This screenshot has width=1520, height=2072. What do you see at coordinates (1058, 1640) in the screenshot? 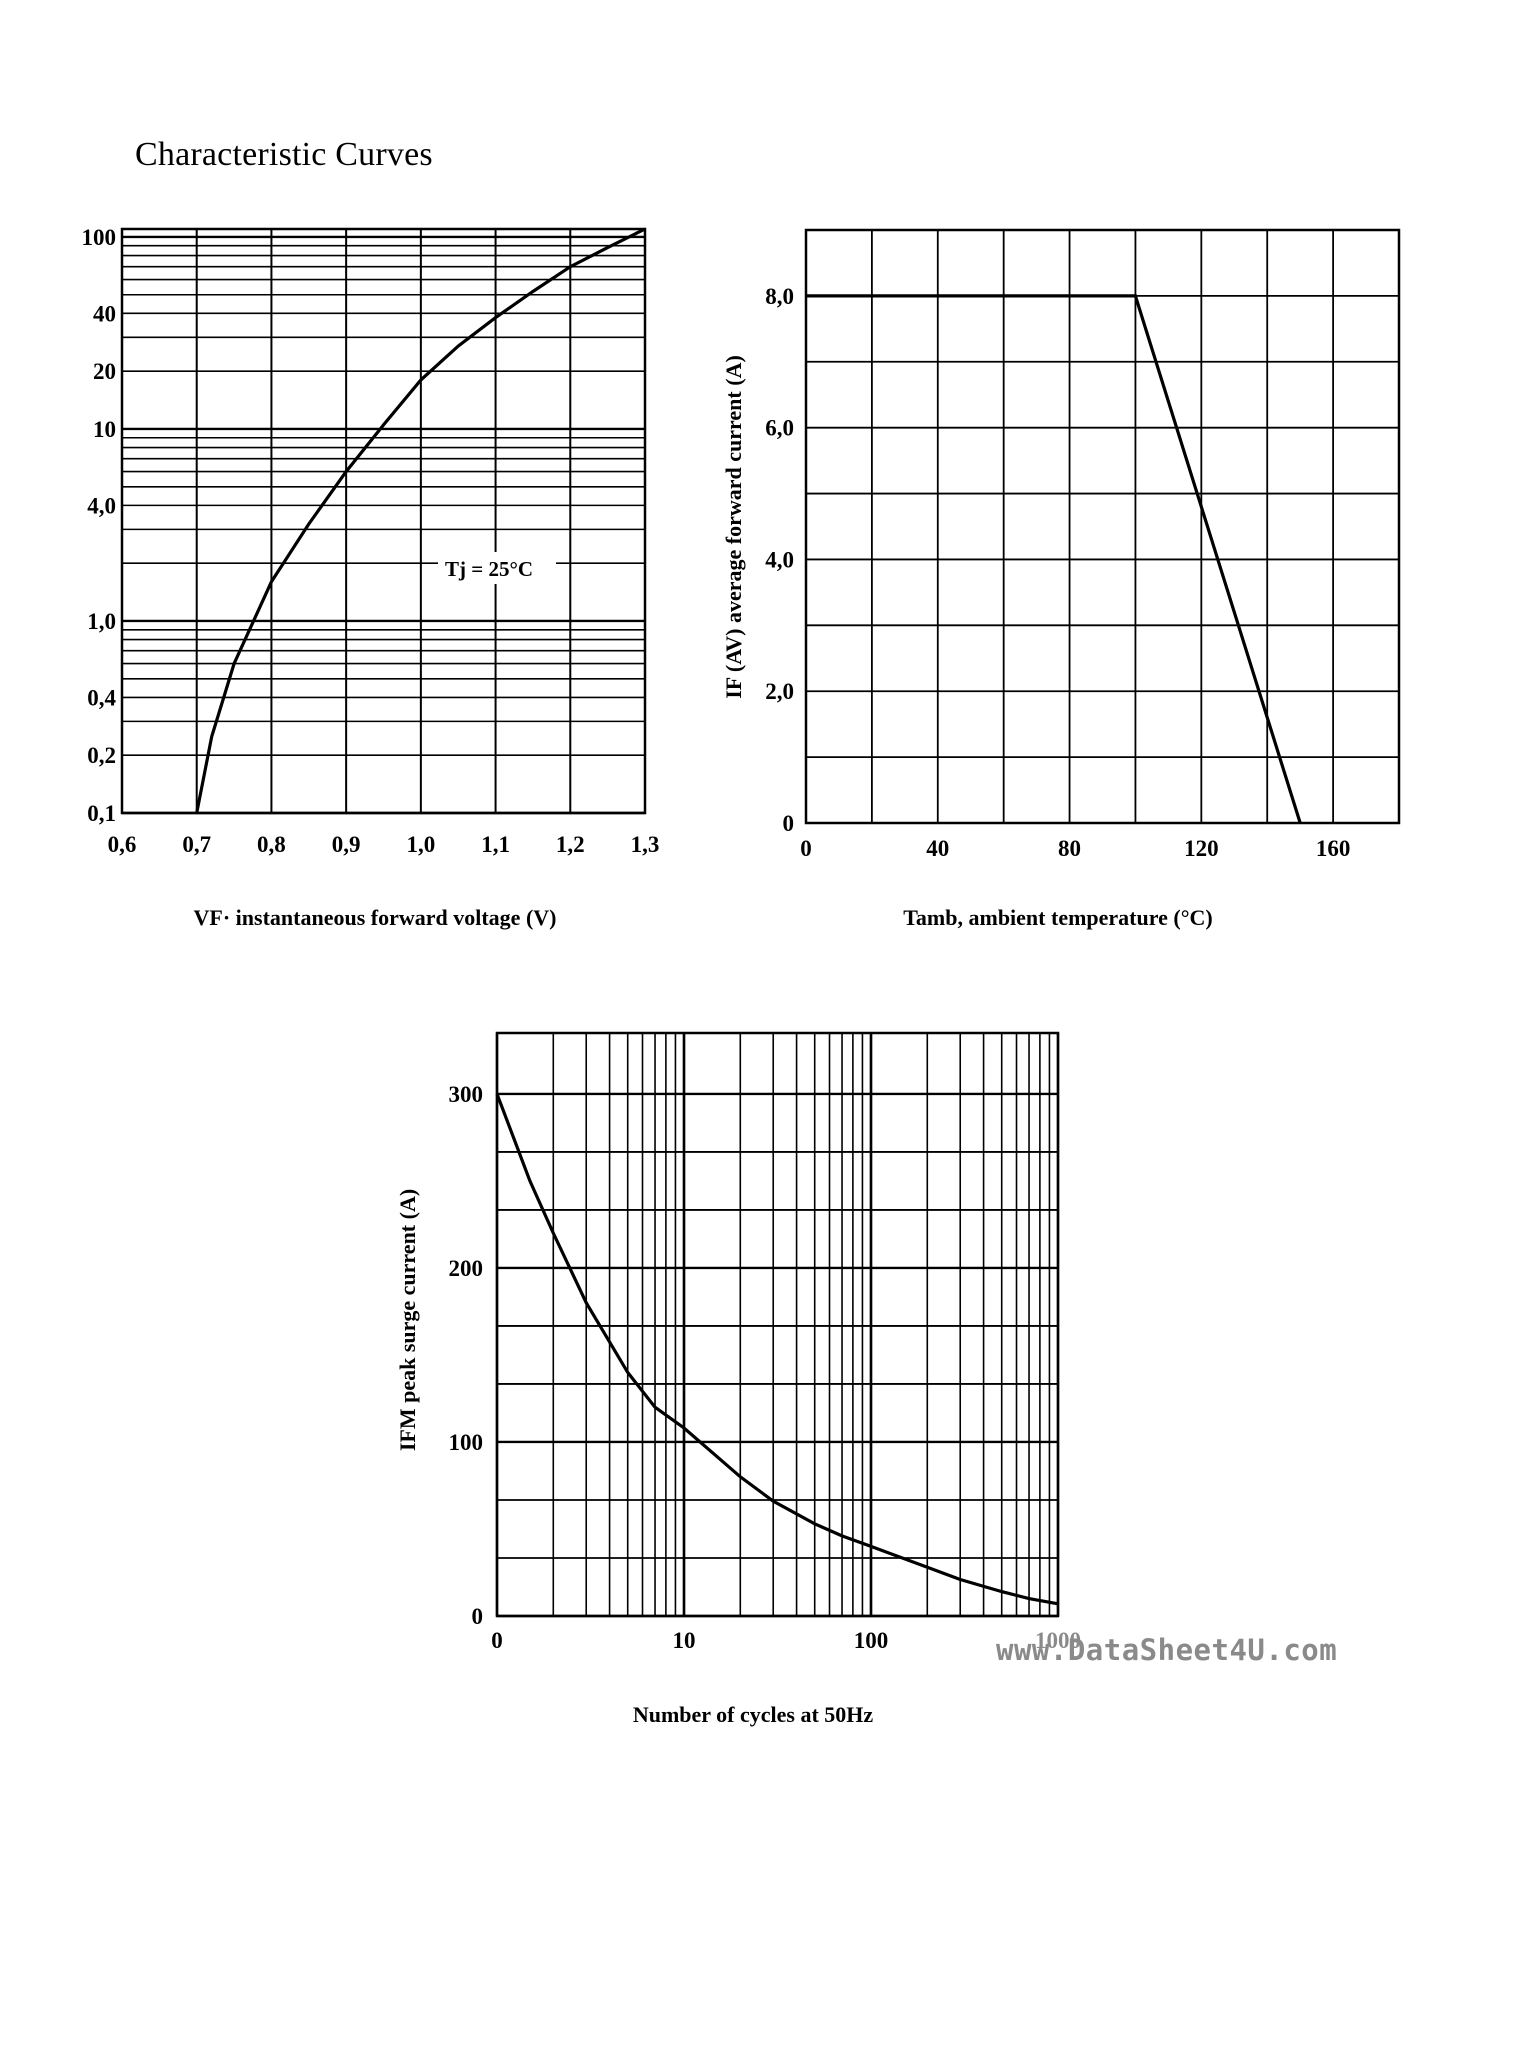
I see `x-tick-label: 1000` at bounding box center [1058, 1640].